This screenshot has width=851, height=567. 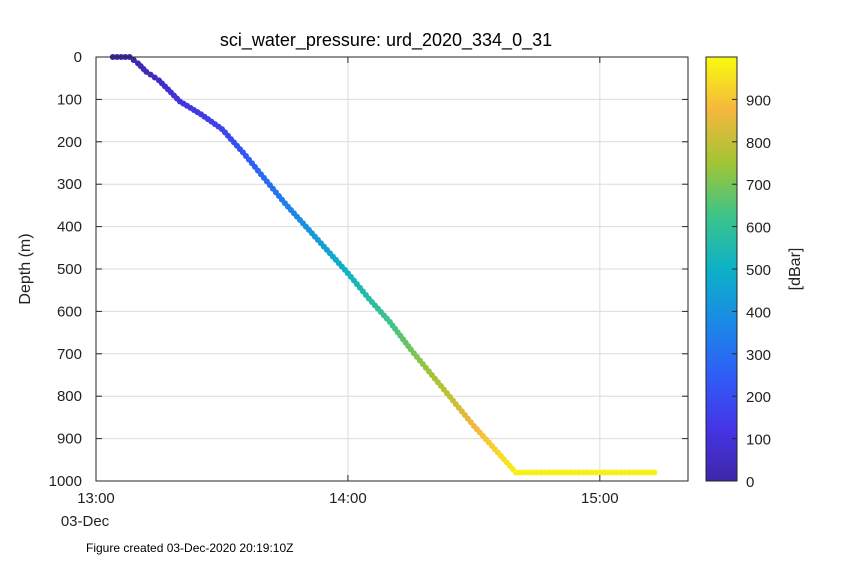 What do you see at coordinates (69, 269) in the screenshot?
I see `y-tick-label: 500` at bounding box center [69, 269].